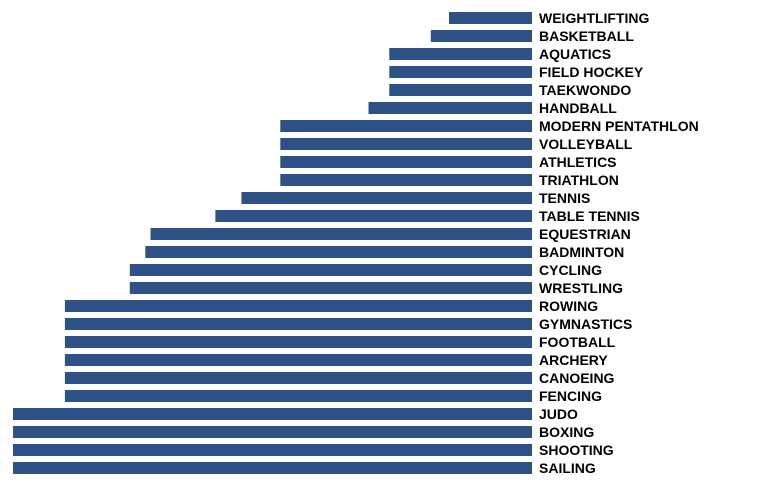  I want to click on bar-field-hockey, so click(460, 72).